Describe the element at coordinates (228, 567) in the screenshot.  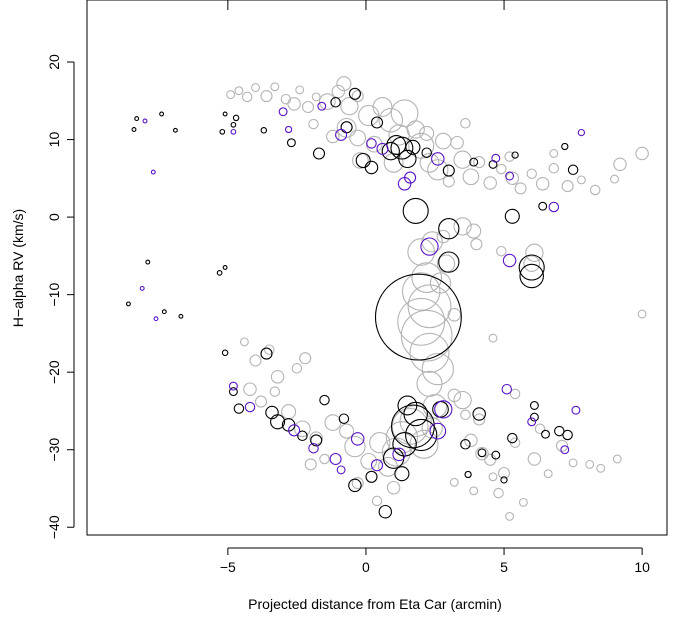
I see `x-tick-label: −5` at that location.